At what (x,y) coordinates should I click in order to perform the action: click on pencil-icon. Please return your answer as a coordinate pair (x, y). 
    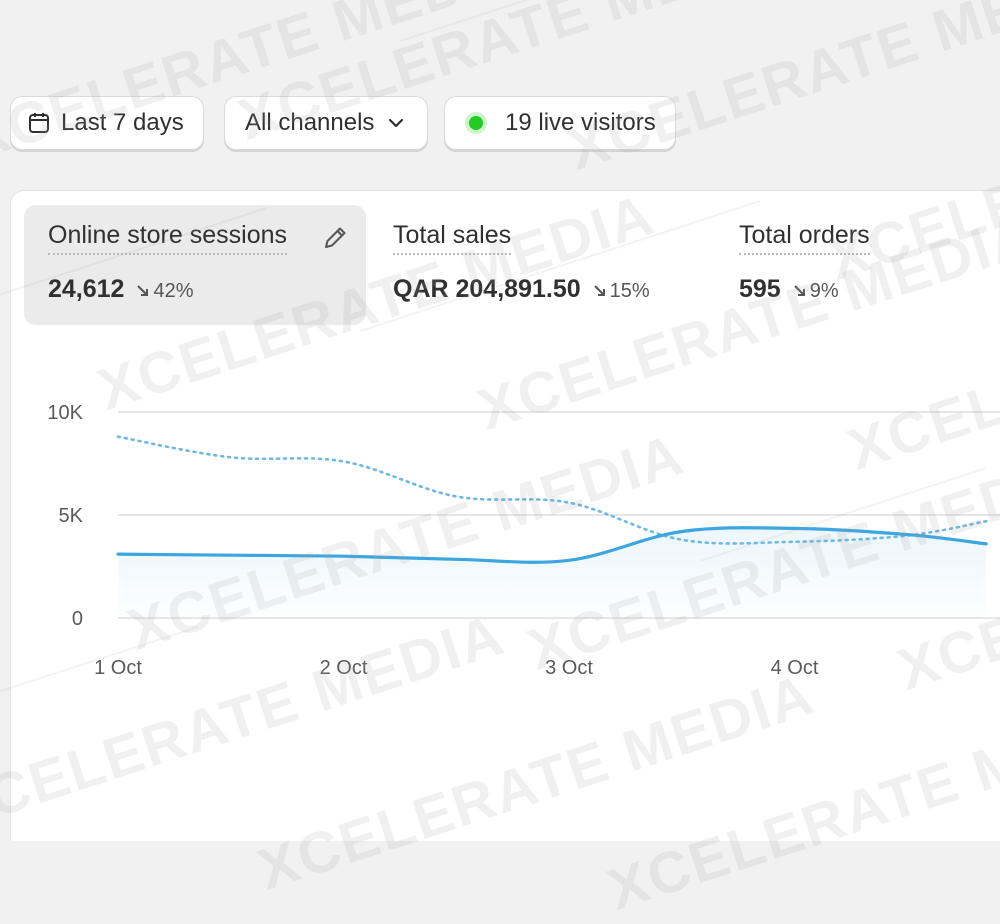
    Looking at the image, I should click on (335, 238).